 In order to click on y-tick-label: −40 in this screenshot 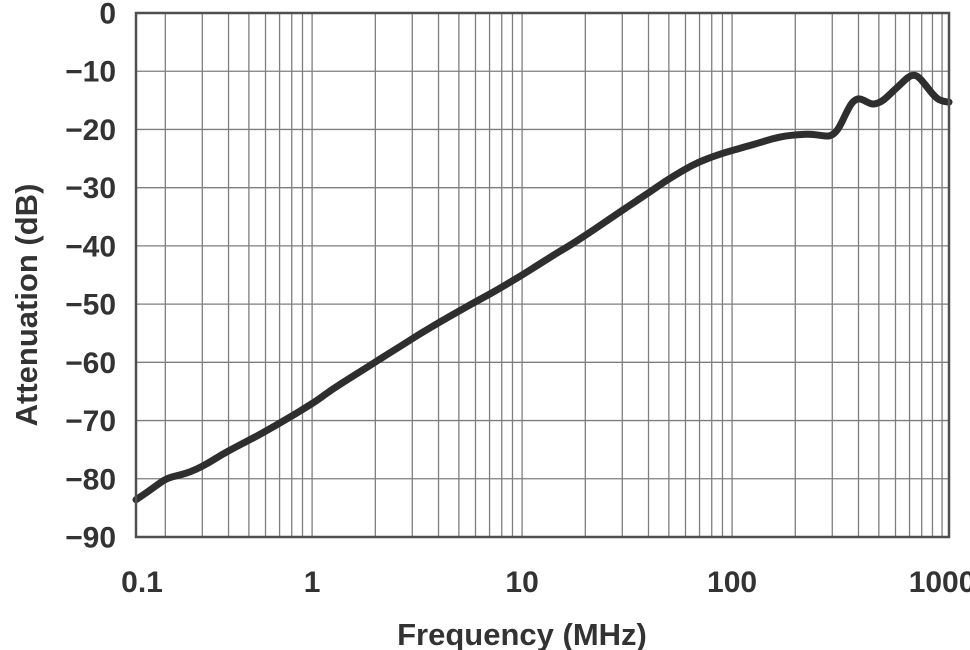, I will do `click(90, 246)`.